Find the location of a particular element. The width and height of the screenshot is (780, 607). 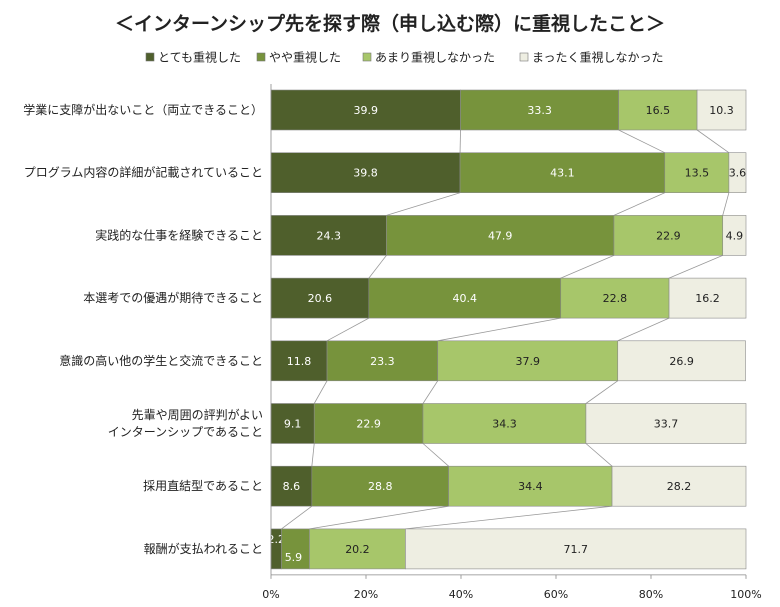

category-label: 意識の高い他の学生と交流できること is located at coordinates (161, 360).